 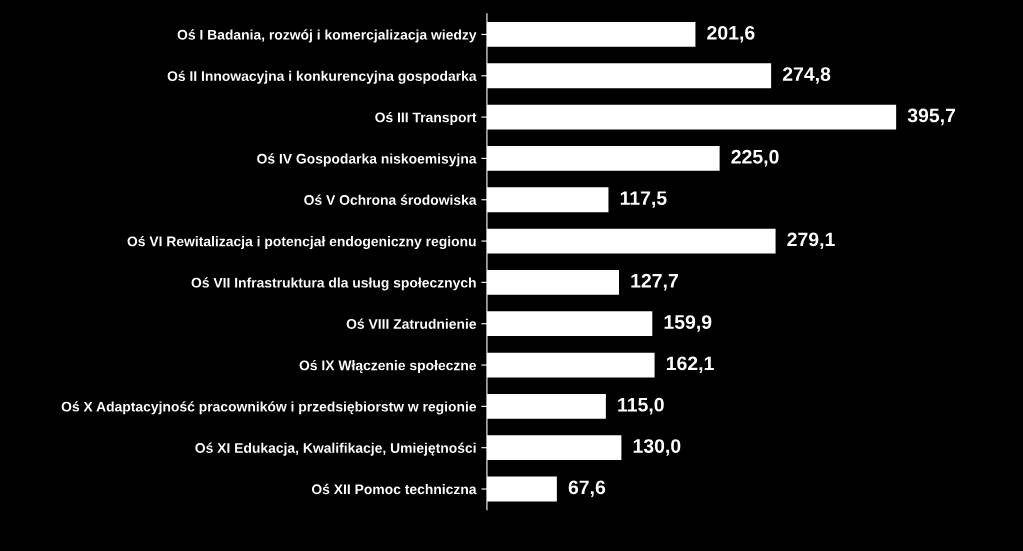 I want to click on y-tick-label: Oś VI Rewitalizacja i potencjał endogeniczny regionu, so click(x=301, y=242).